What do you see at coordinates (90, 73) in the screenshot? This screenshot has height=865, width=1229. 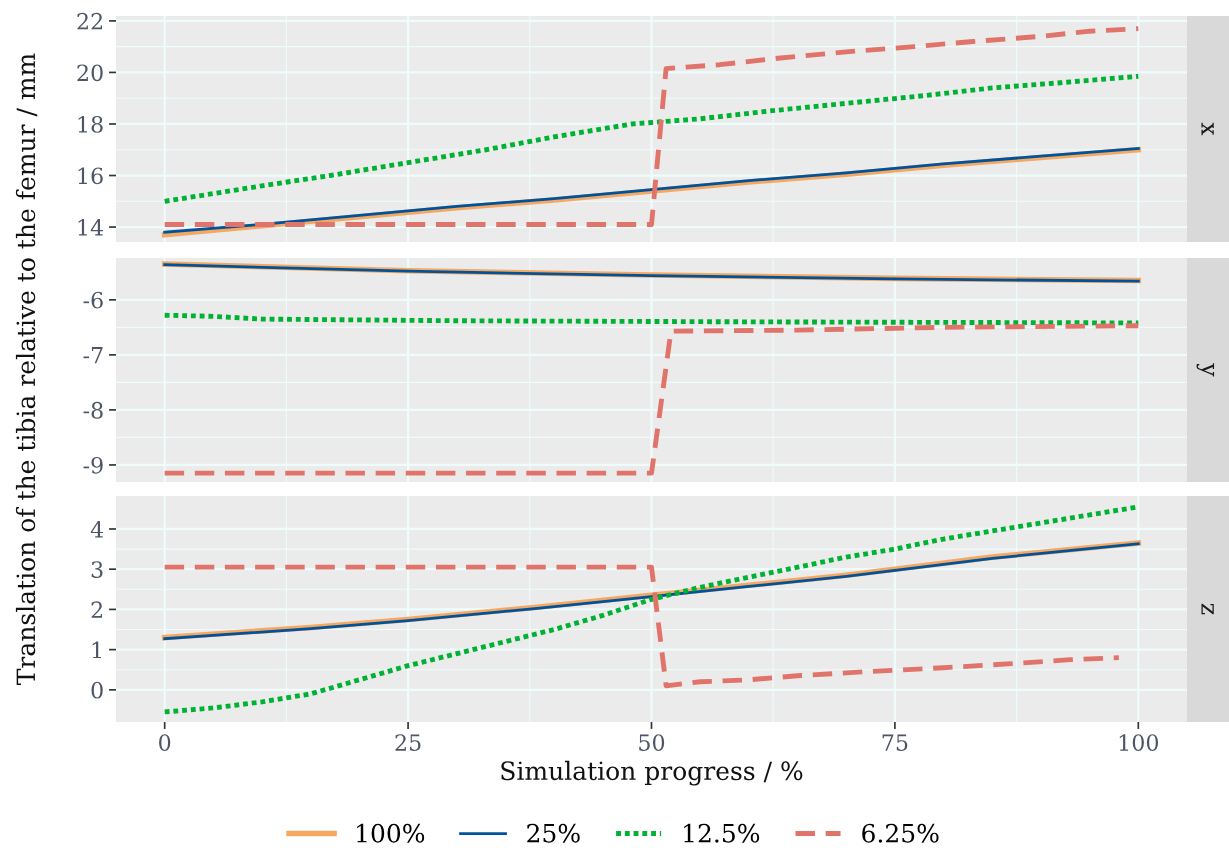 I see `y-tick-label: 20` at bounding box center [90, 73].